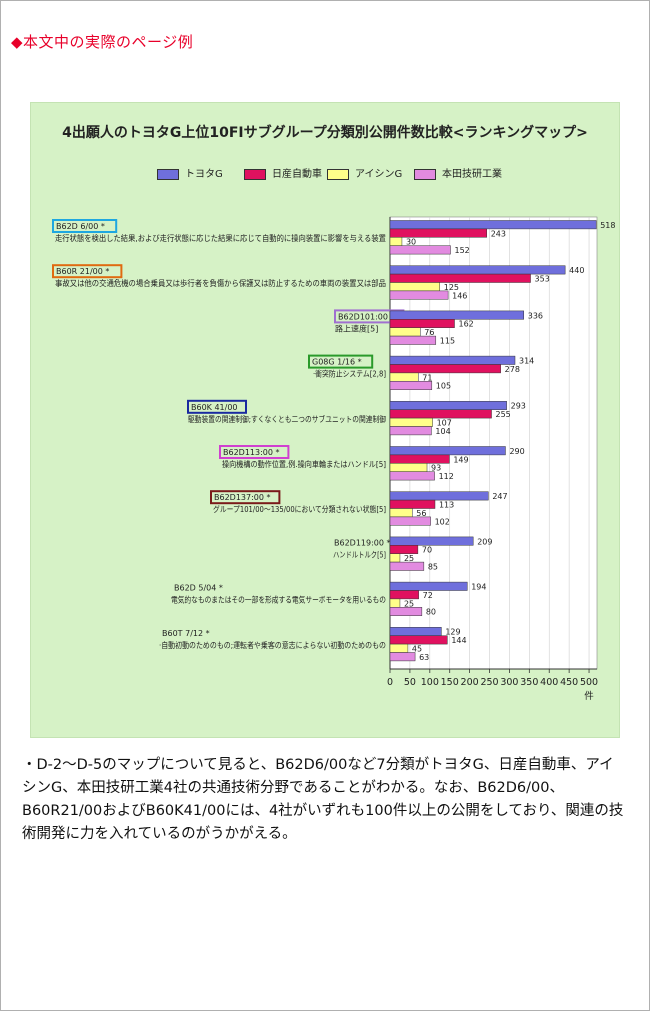  I want to click on legend-label-toyota: トヨタG, so click(204, 174).